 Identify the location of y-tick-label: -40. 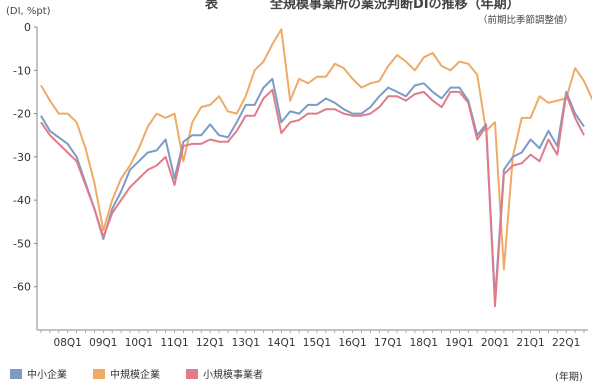
(22, 200).